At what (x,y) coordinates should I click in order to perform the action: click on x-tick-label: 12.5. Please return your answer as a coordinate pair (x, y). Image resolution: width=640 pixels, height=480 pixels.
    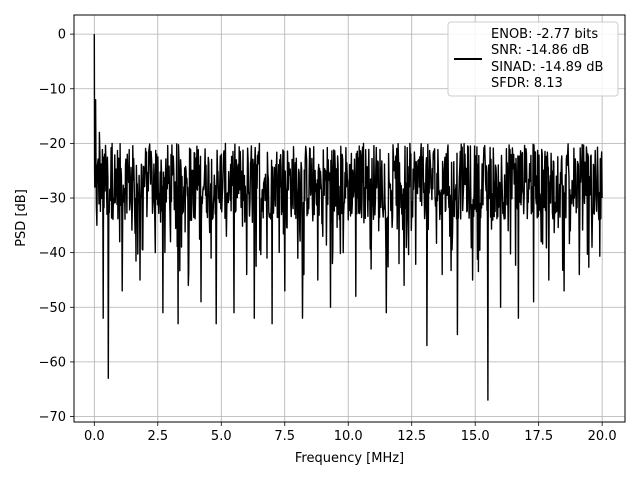
    Looking at the image, I should click on (411, 436).